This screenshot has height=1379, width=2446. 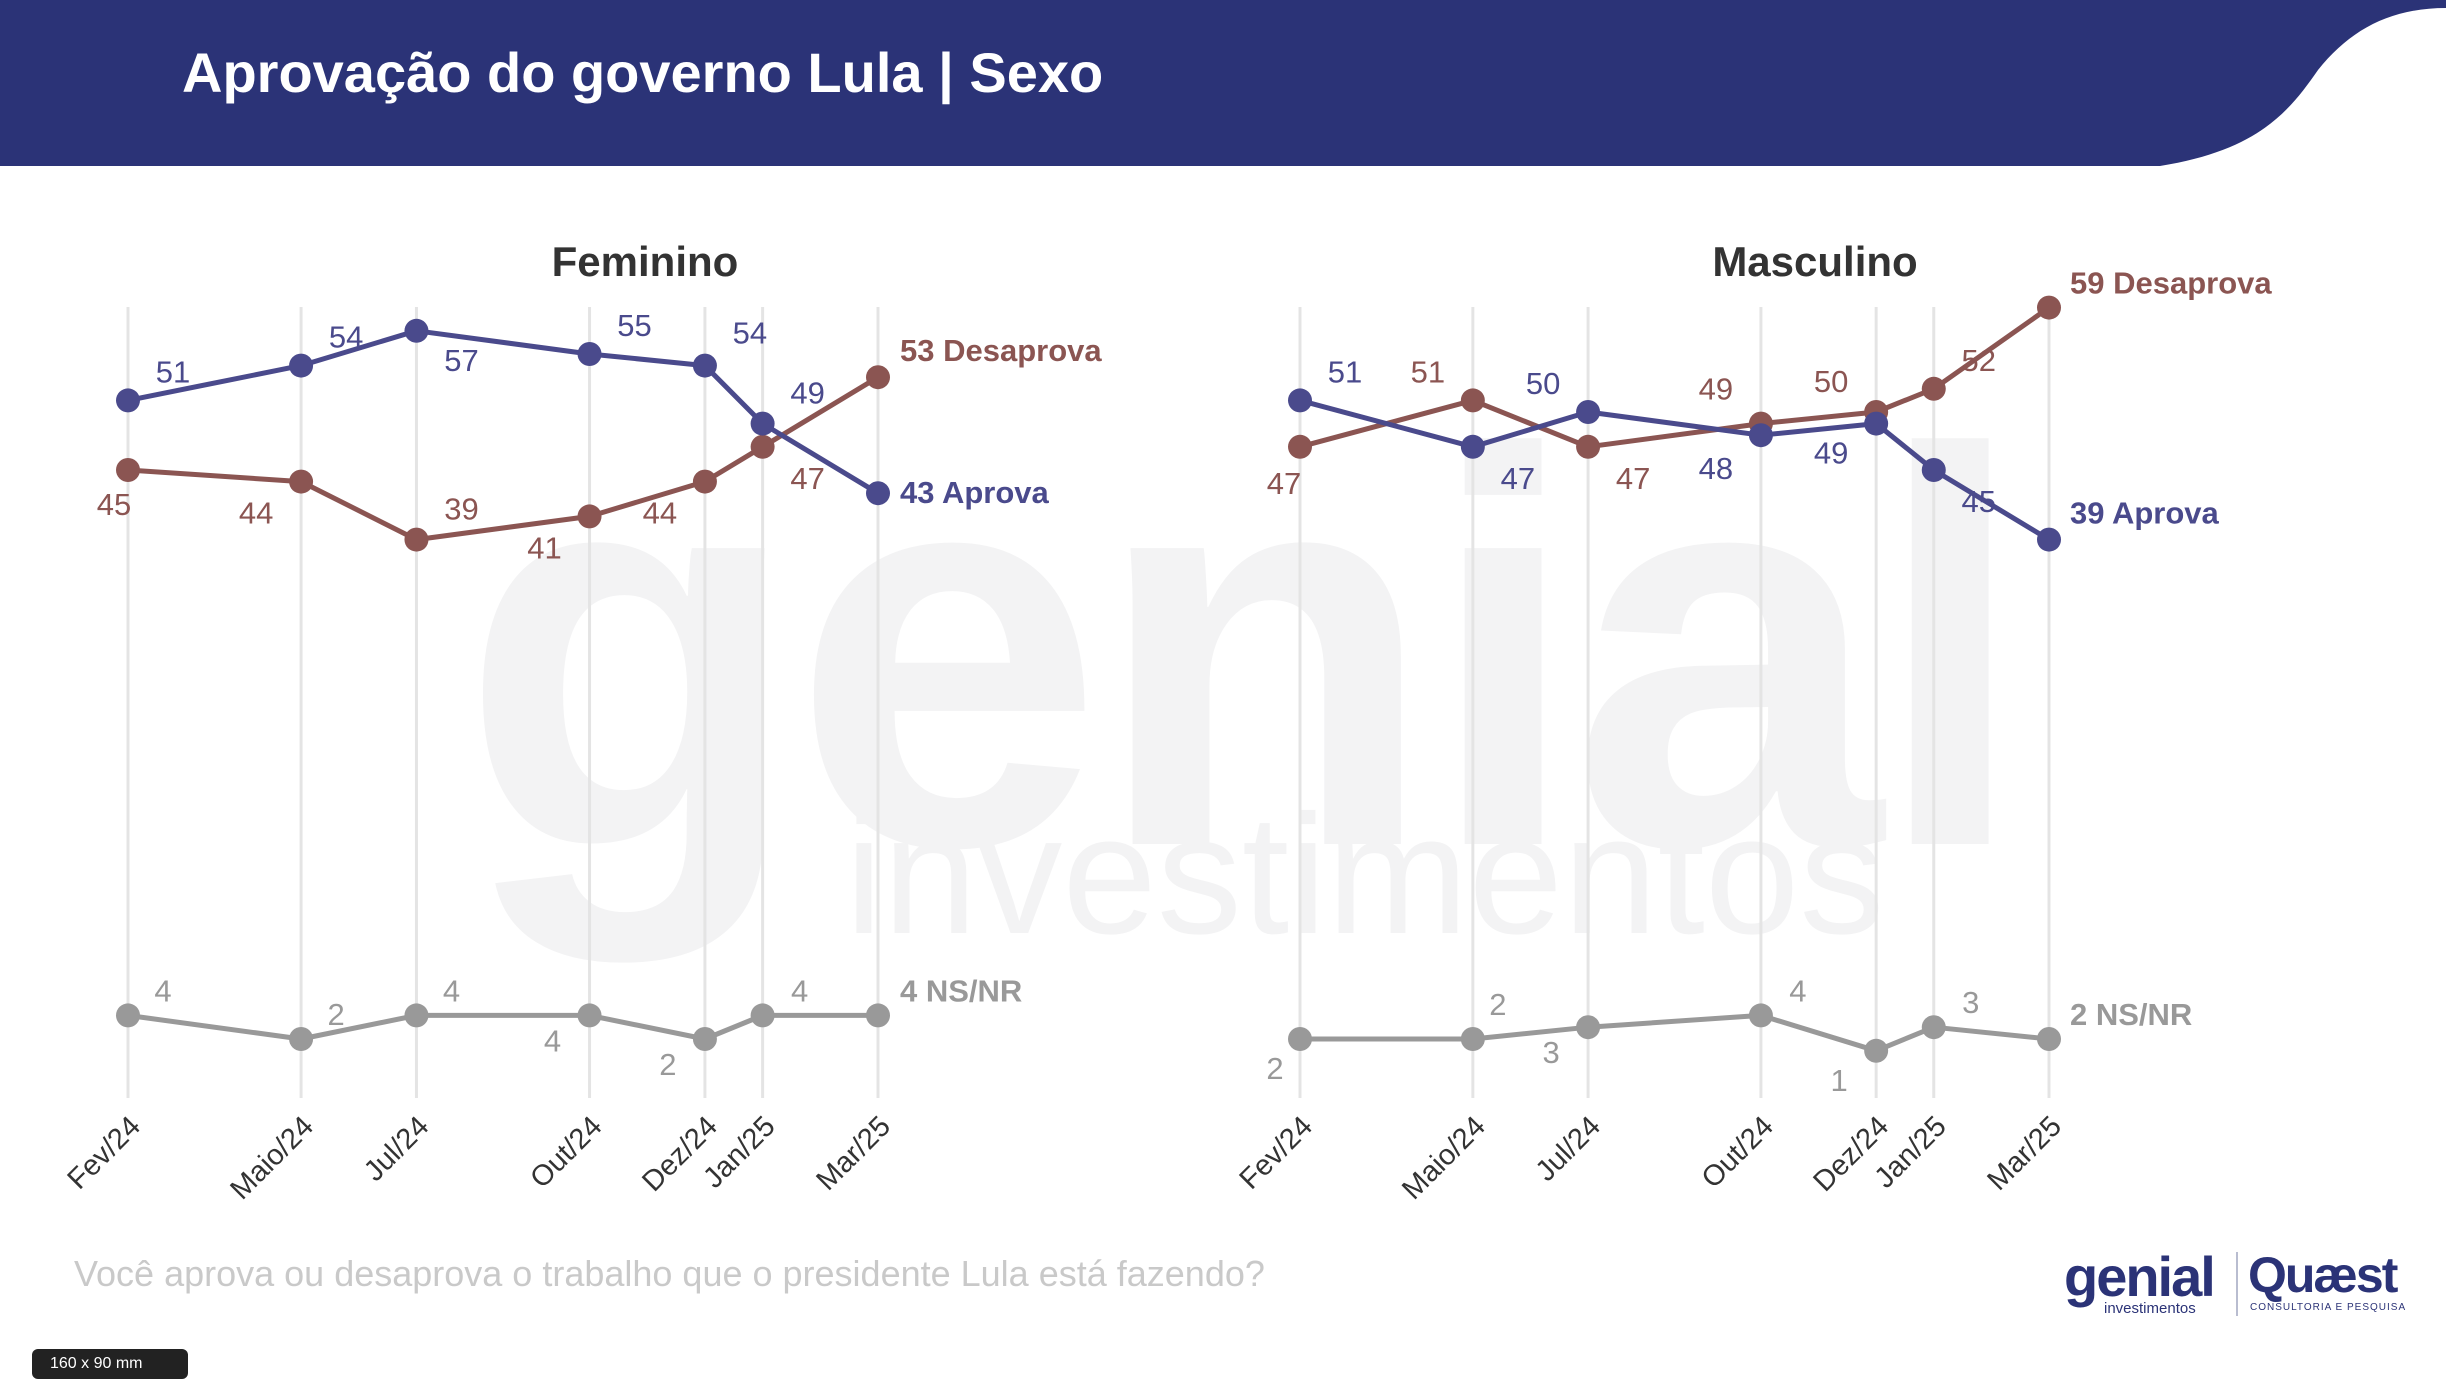 I want to click on genial-logo: genial, so click(x=2140, y=1276).